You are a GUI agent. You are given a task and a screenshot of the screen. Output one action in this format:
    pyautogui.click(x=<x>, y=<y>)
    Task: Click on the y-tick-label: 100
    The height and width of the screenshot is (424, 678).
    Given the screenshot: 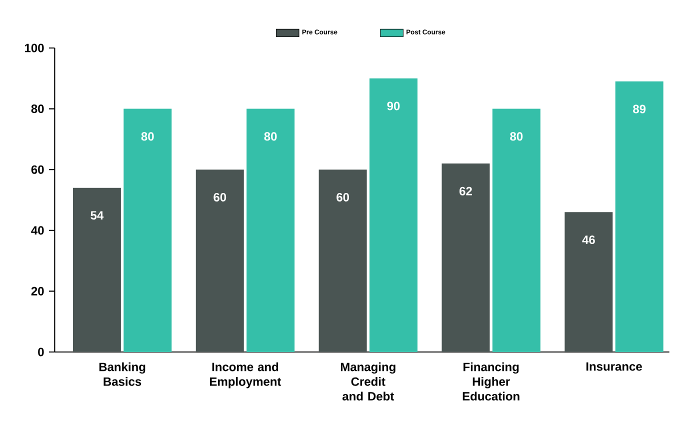 What is the action you would take?
    pyautogui.click(x=34, y=48)
    